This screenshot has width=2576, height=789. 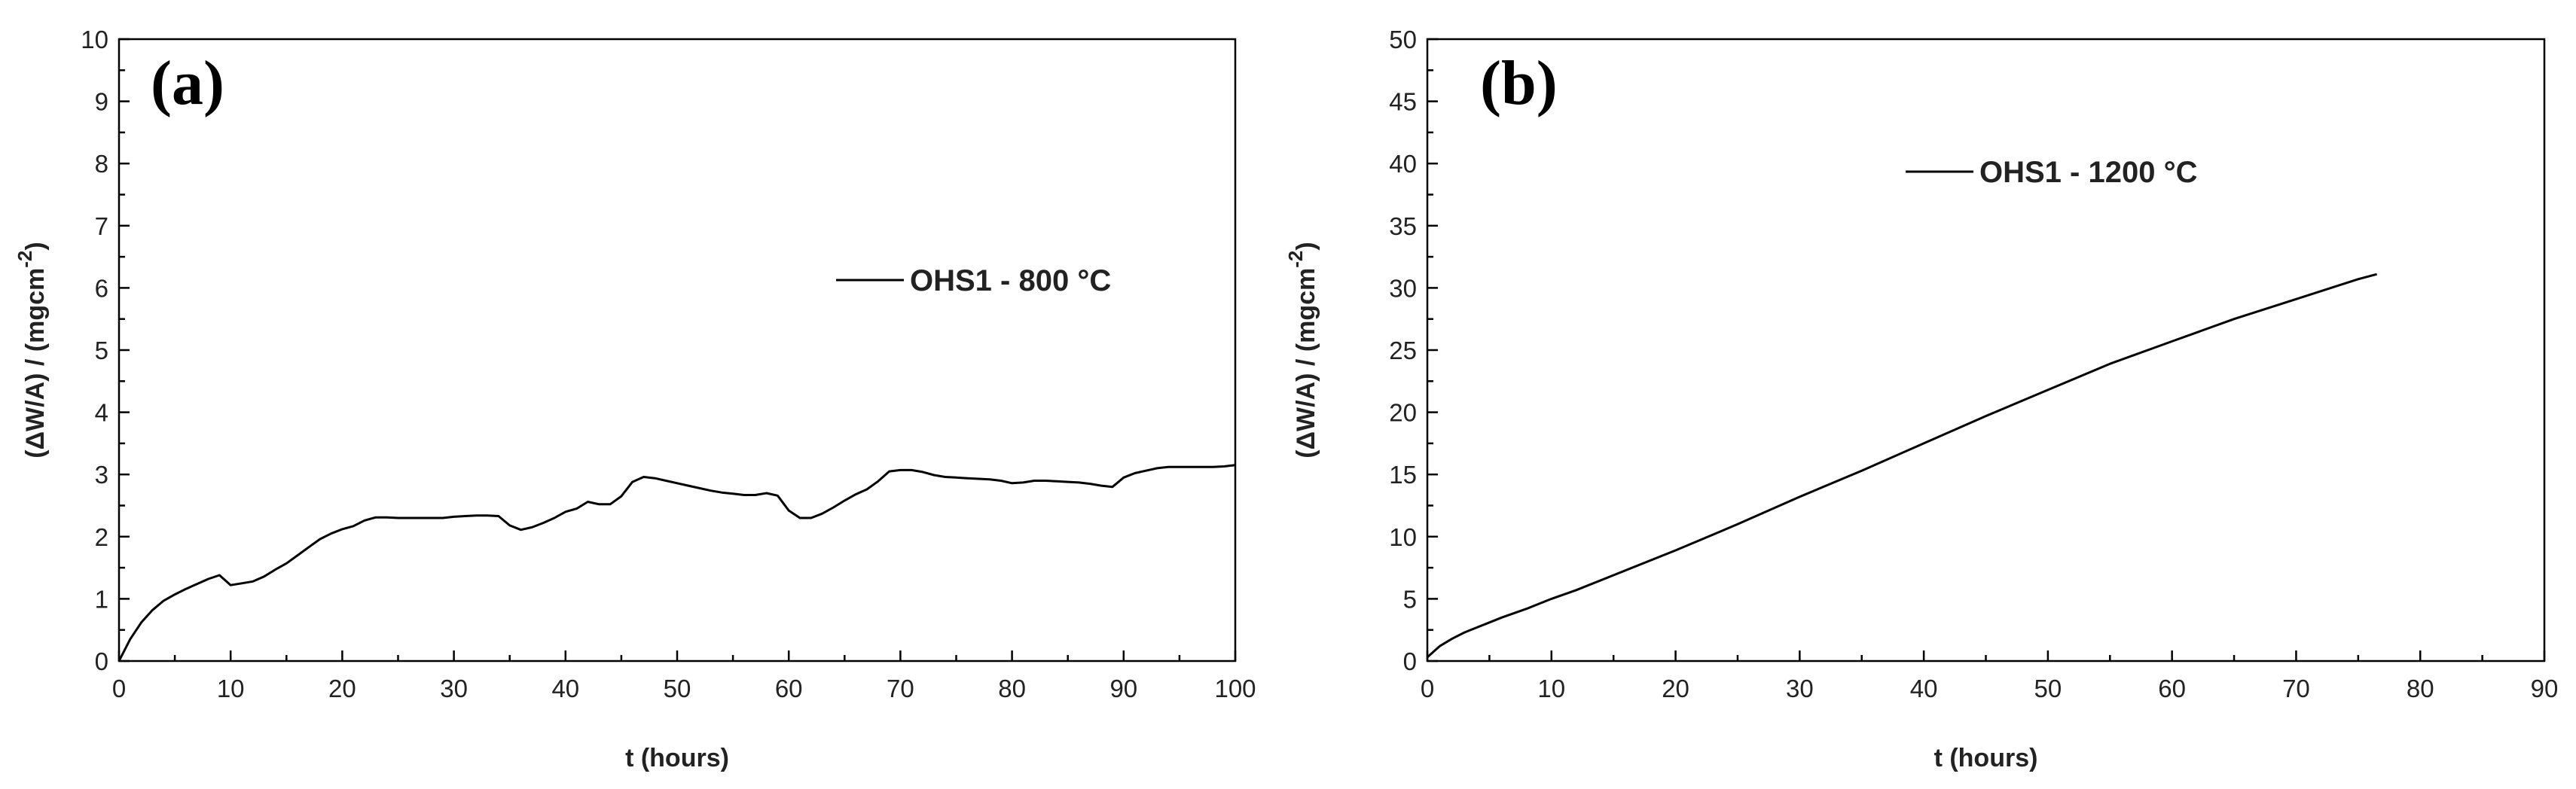 What do you see at coordinates (1403, 413) in the screenshot?
I see `y-tick-label: 20` at bounding box center [1403, 413].